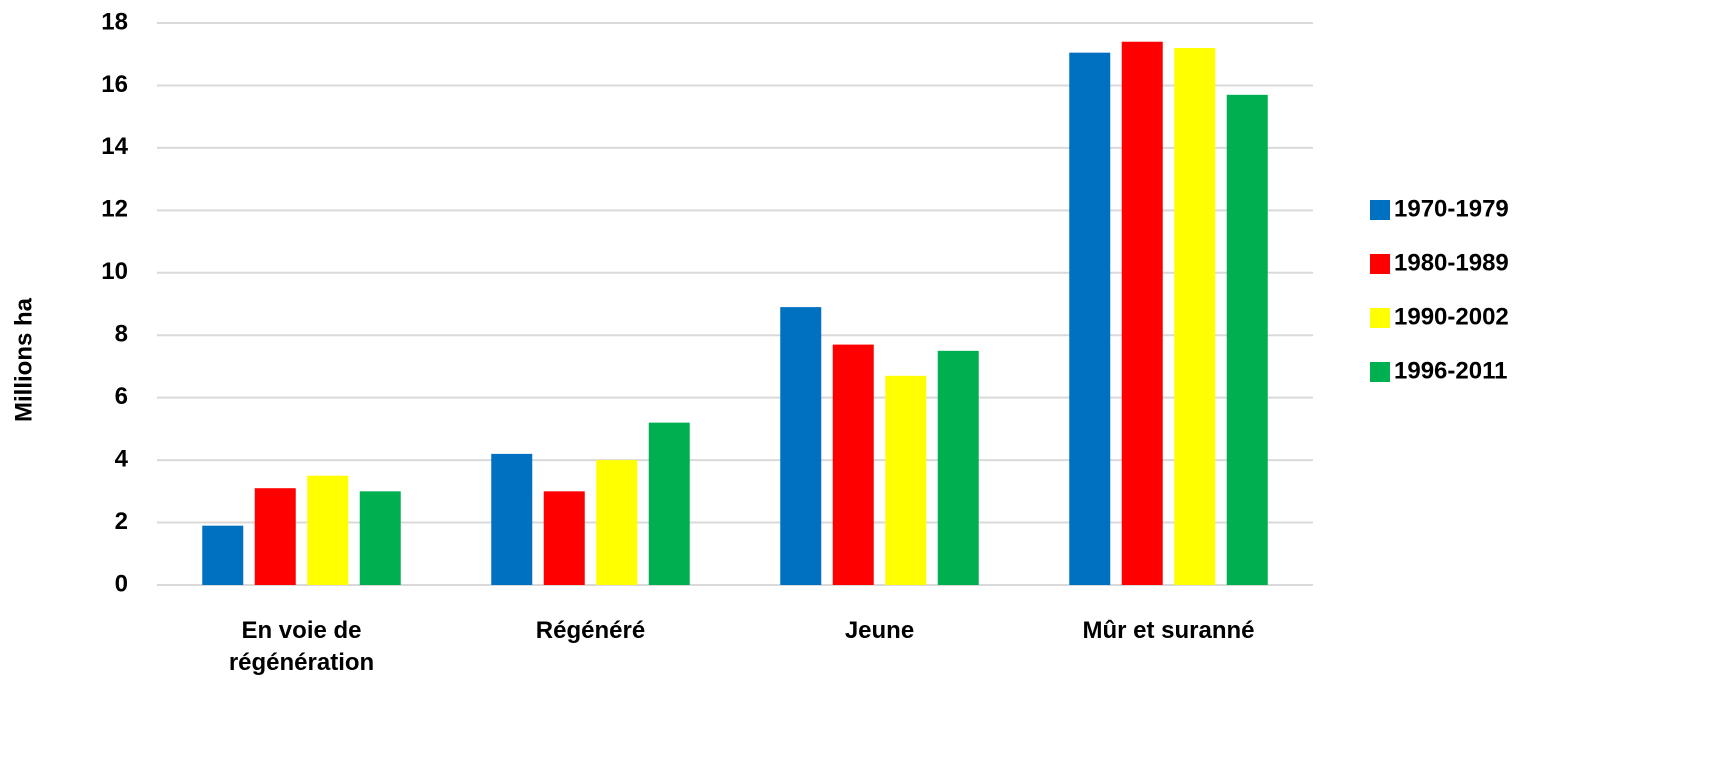 The image size is (1733, 763). I want to click on x-tick-label: Mûr et suranné, so click(1168, 630).